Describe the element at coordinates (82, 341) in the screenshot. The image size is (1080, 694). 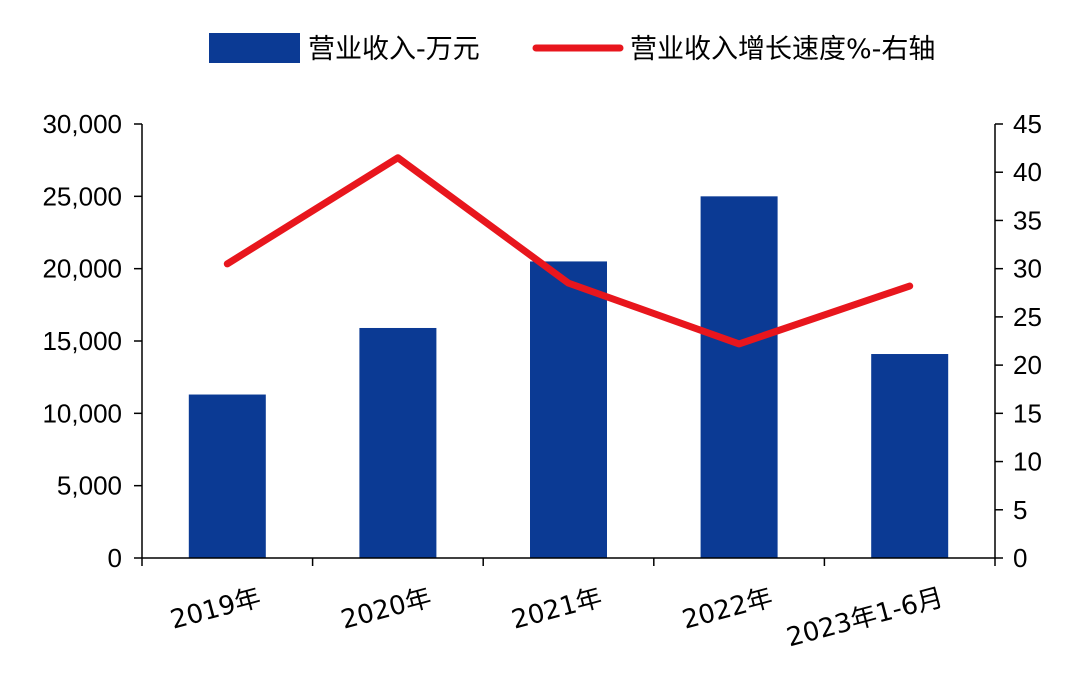
I see `y-left-tick-label: 15,000` at that location.